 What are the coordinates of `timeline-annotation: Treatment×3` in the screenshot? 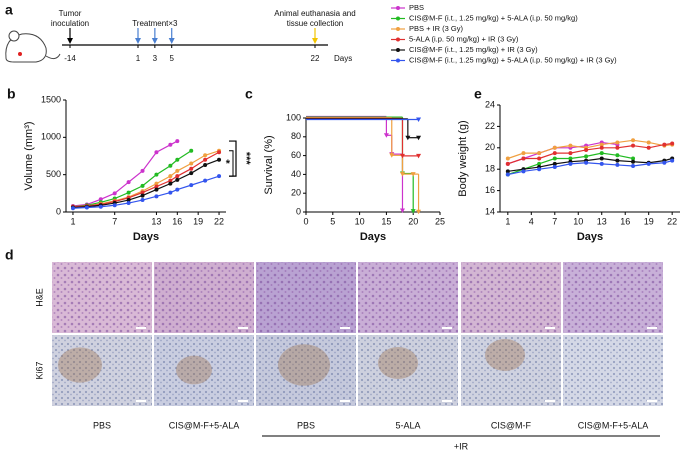 It's located at (155, 23).